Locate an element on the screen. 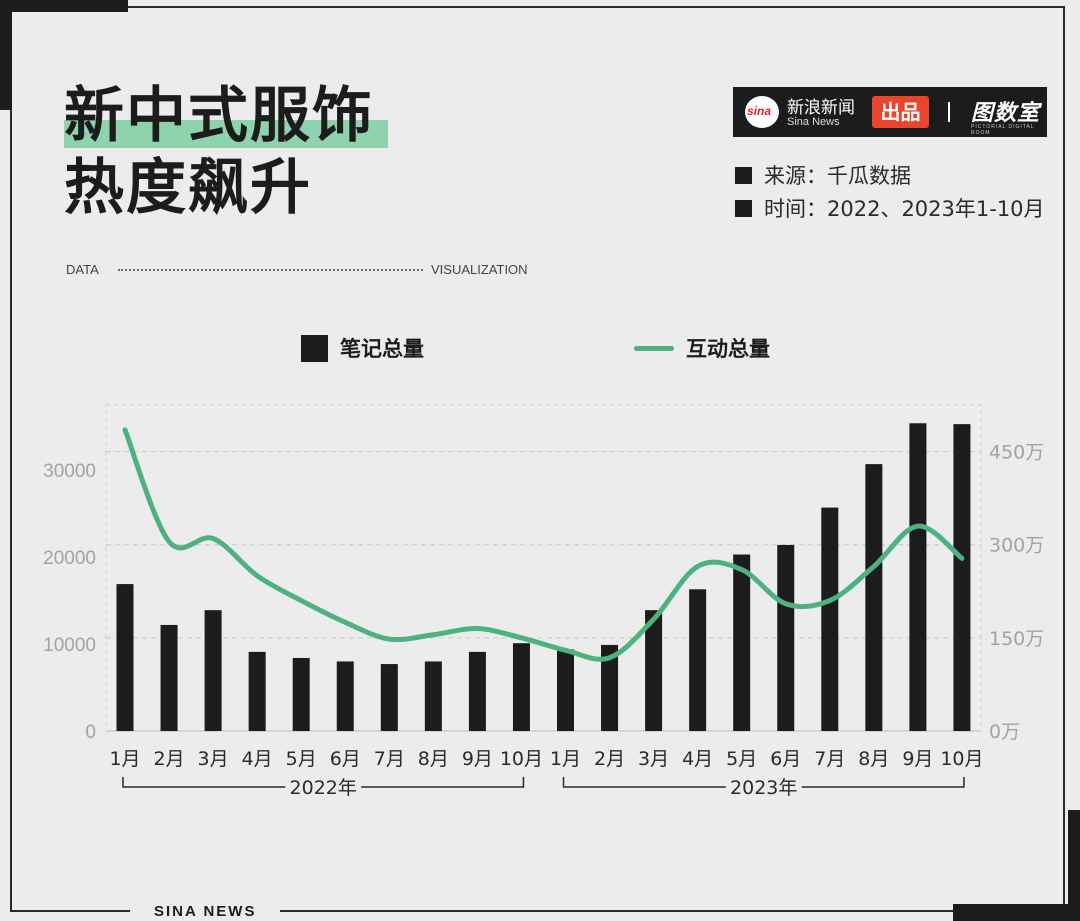 The height and width of the screenshot is (921, 1080). brand-name-cn: 新浪新闻 is located at coordinates (821, 108).